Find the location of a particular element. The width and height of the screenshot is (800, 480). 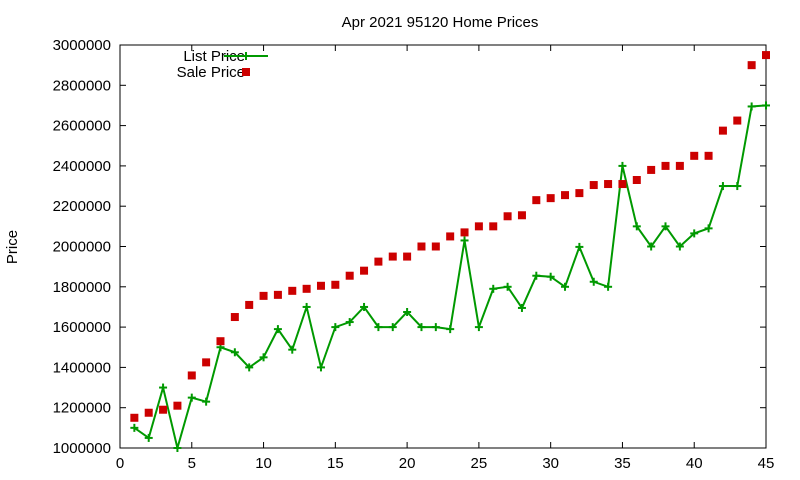

legend-marker-sale-price is located at coordinates (246, 72).